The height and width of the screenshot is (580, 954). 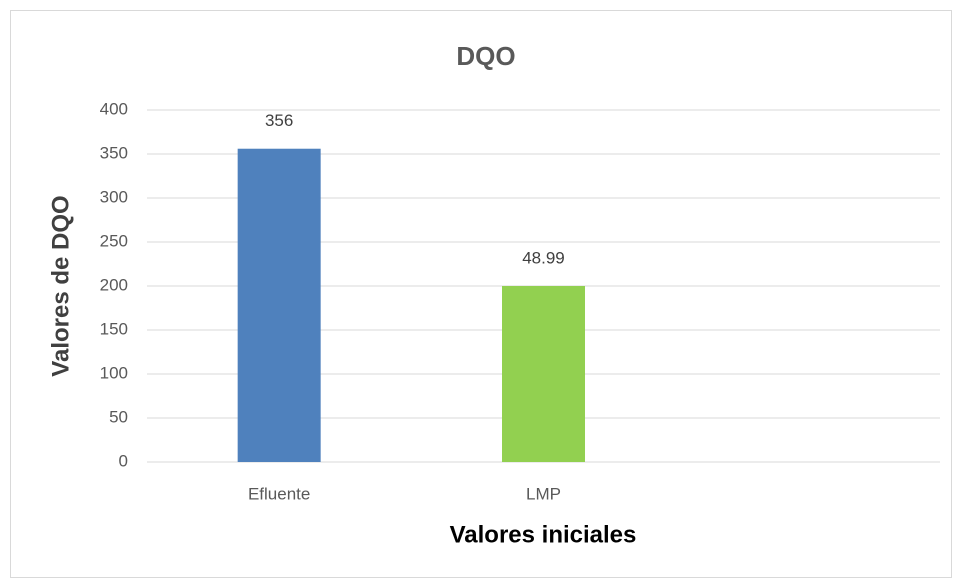 What do you see at coordinates (60, 285) in the screenshot?
I see `y-axis-label: Valores de DQO` at bounding box center [60, 285].